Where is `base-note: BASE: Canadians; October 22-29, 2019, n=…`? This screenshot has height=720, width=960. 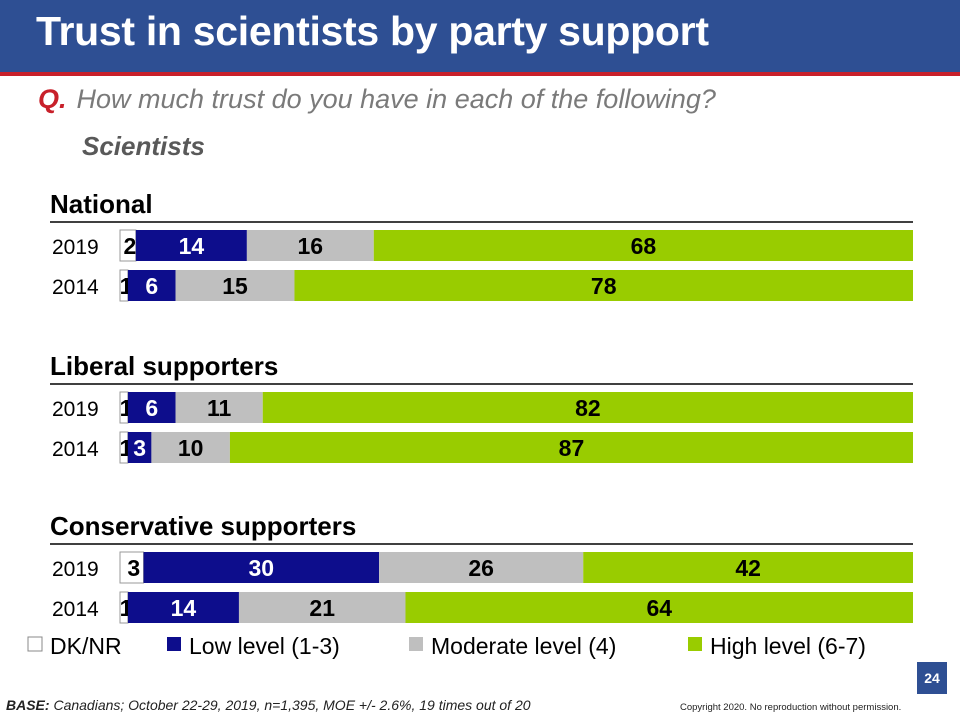
base-note: BASE: Canadians; October 22-29, 2019, n=… is located at coordinates (268, 705).